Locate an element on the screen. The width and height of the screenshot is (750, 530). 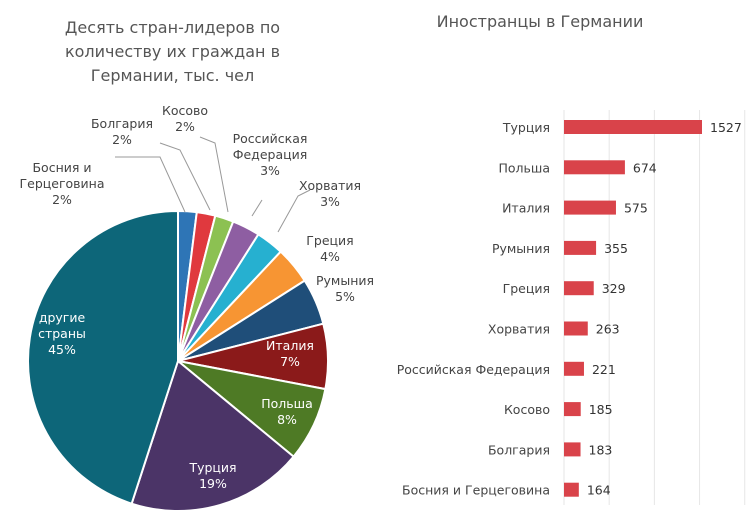
bar-value-label: 183 is located at coordinates (601, 449).